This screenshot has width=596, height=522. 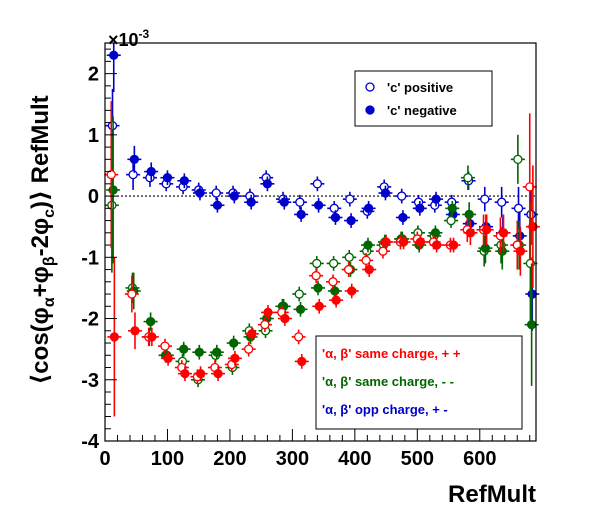 I want to click on legend-label: 'α, β' same charge, + +, so click(x=391, y=353).